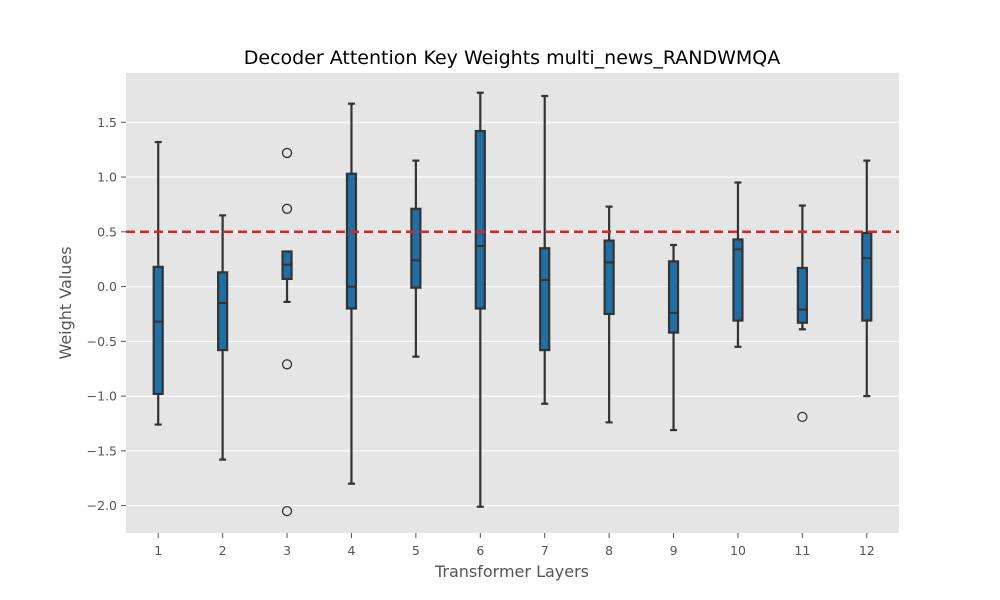  I want to click on x-tick-label: 9, so click(674, 550).